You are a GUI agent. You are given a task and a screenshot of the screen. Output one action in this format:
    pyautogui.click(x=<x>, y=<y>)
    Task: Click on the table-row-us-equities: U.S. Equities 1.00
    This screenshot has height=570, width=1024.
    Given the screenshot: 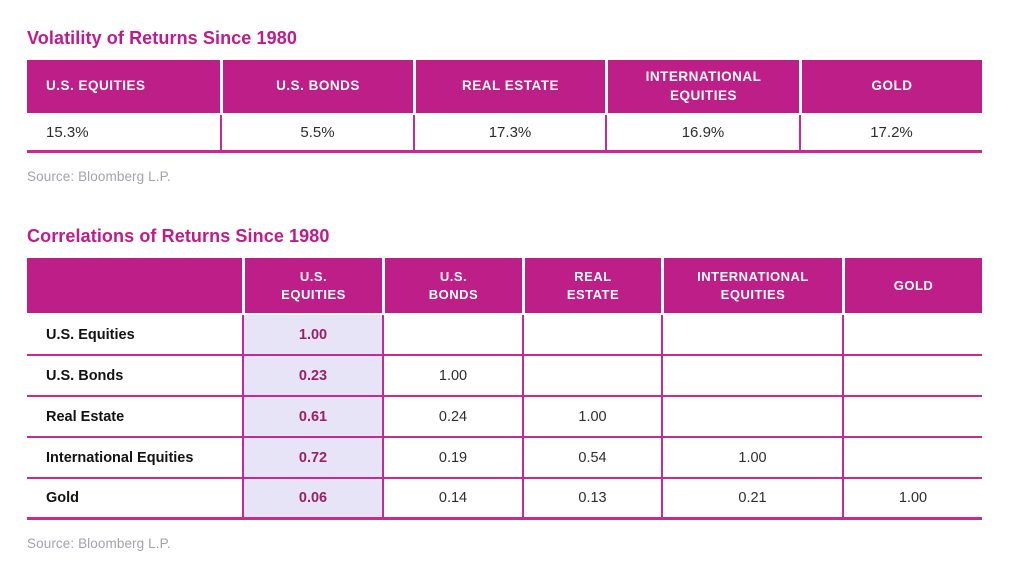 What is the action you would take?
    pyautogui.click(x=504, y=335)
    